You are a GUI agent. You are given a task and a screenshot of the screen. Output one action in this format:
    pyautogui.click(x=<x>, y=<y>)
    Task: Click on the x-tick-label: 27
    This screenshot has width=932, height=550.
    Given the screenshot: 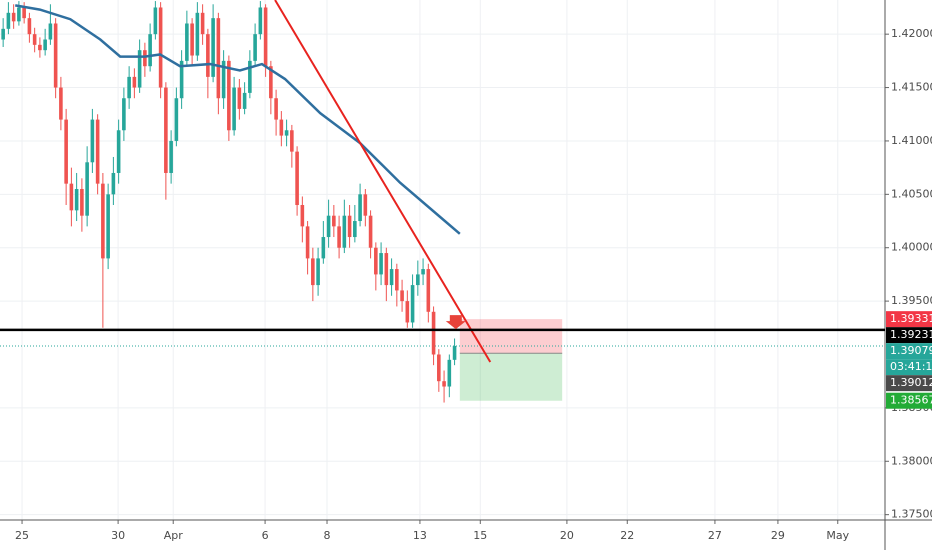 What is the action you would take?
    pyautogui.click(x=715, y=535)
    